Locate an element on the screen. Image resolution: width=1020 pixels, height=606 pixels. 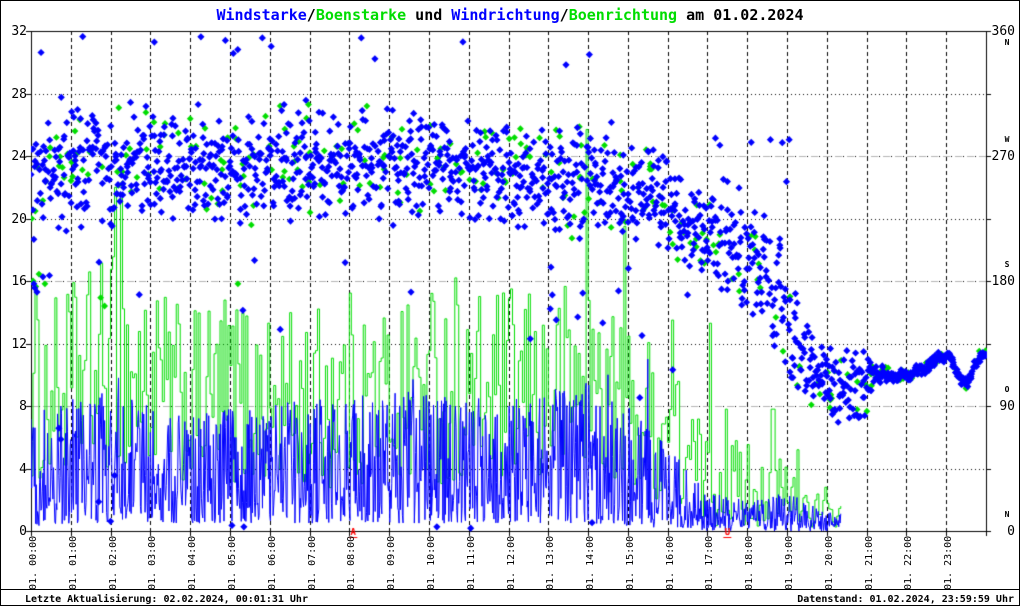
x-axis-tick-label: 01. 22:00 is located at coordinates (909, 562).